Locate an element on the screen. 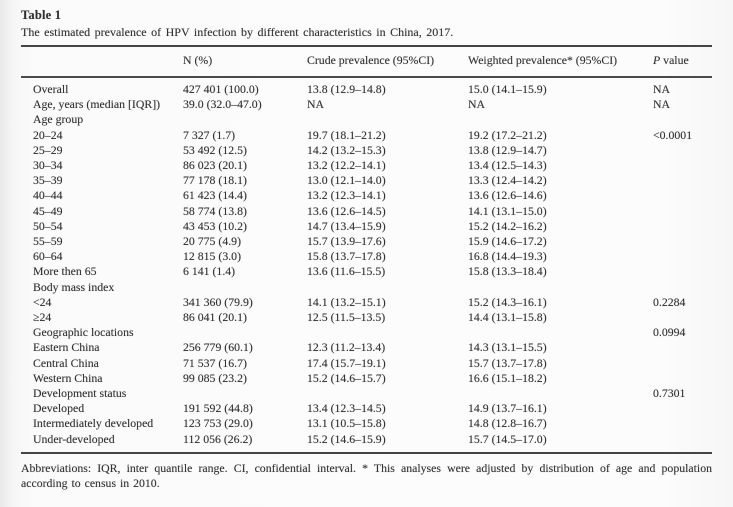 Image resolution: width=733 pixels, height=507 pixels. column-header-characteristic is located at coordinates (102, 62).